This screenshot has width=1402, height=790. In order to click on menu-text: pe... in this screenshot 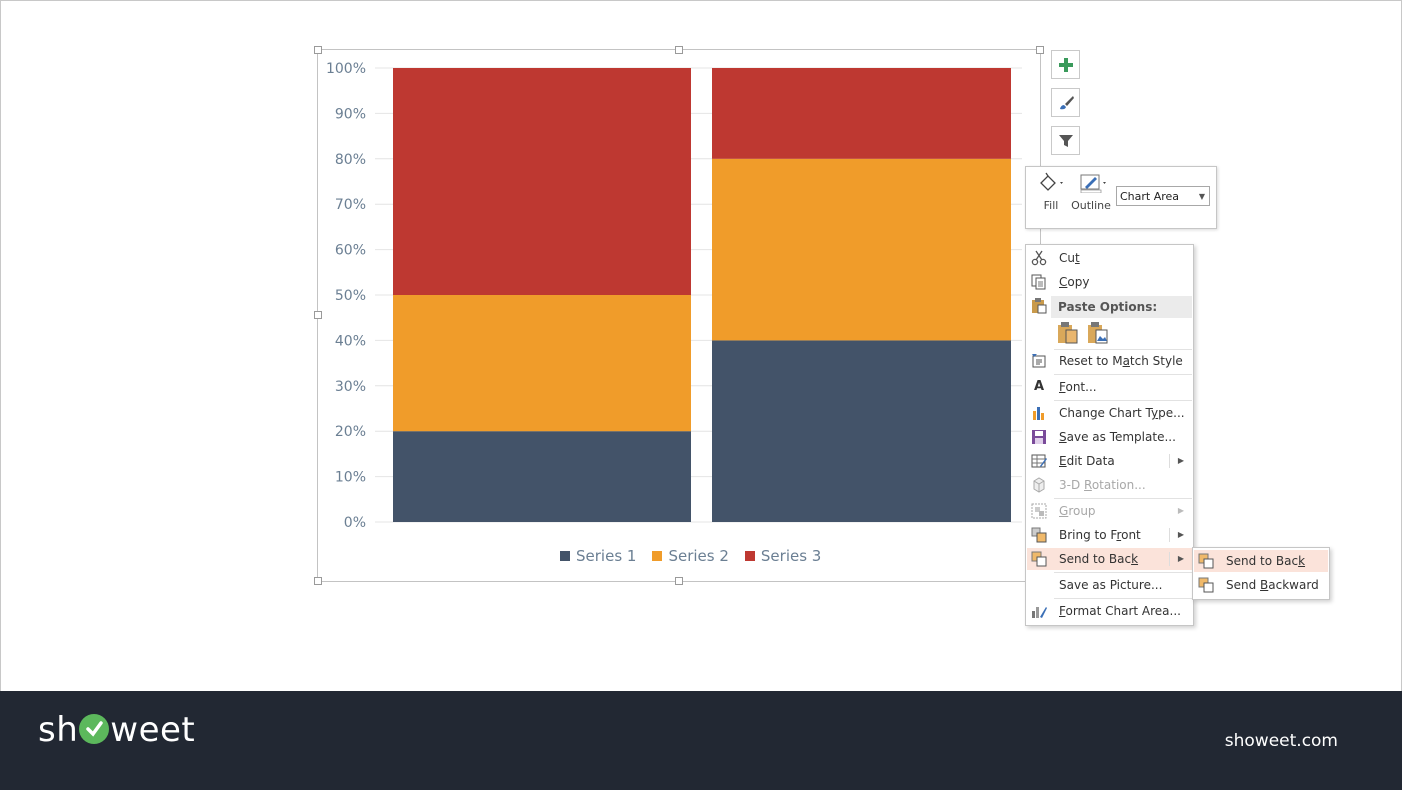, I will do `click(1171, 413)`.